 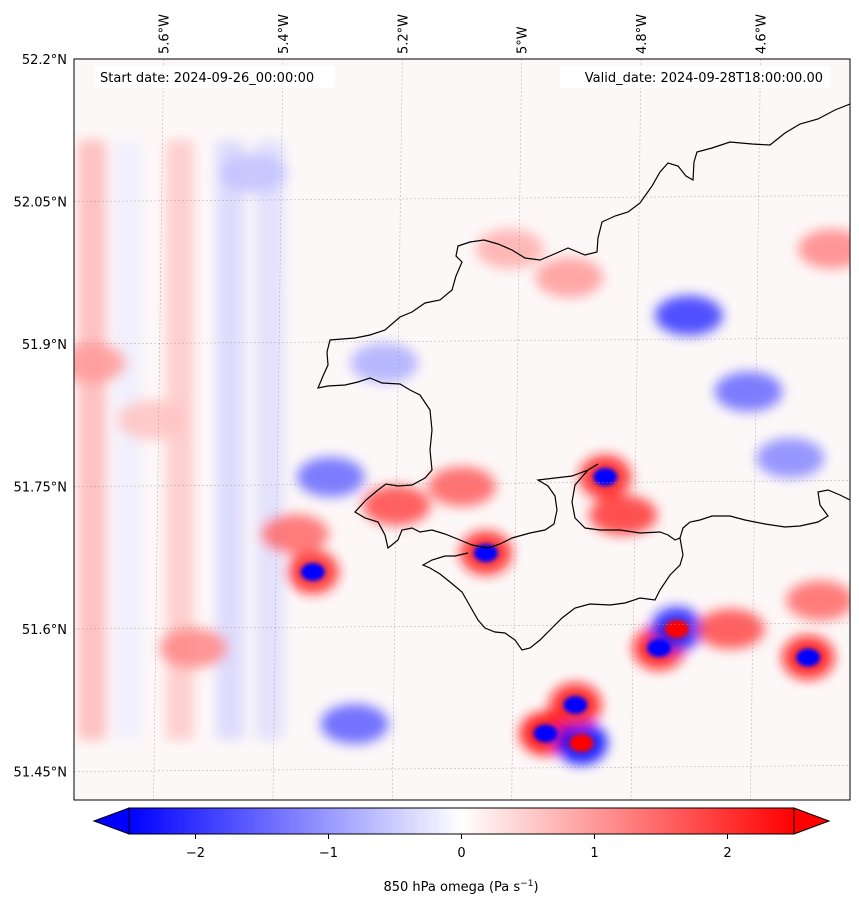 I want to click on colorbar: −2 −1 0 1 2 850 hPa omega (Pa s−1), so click(x=461, y=851).